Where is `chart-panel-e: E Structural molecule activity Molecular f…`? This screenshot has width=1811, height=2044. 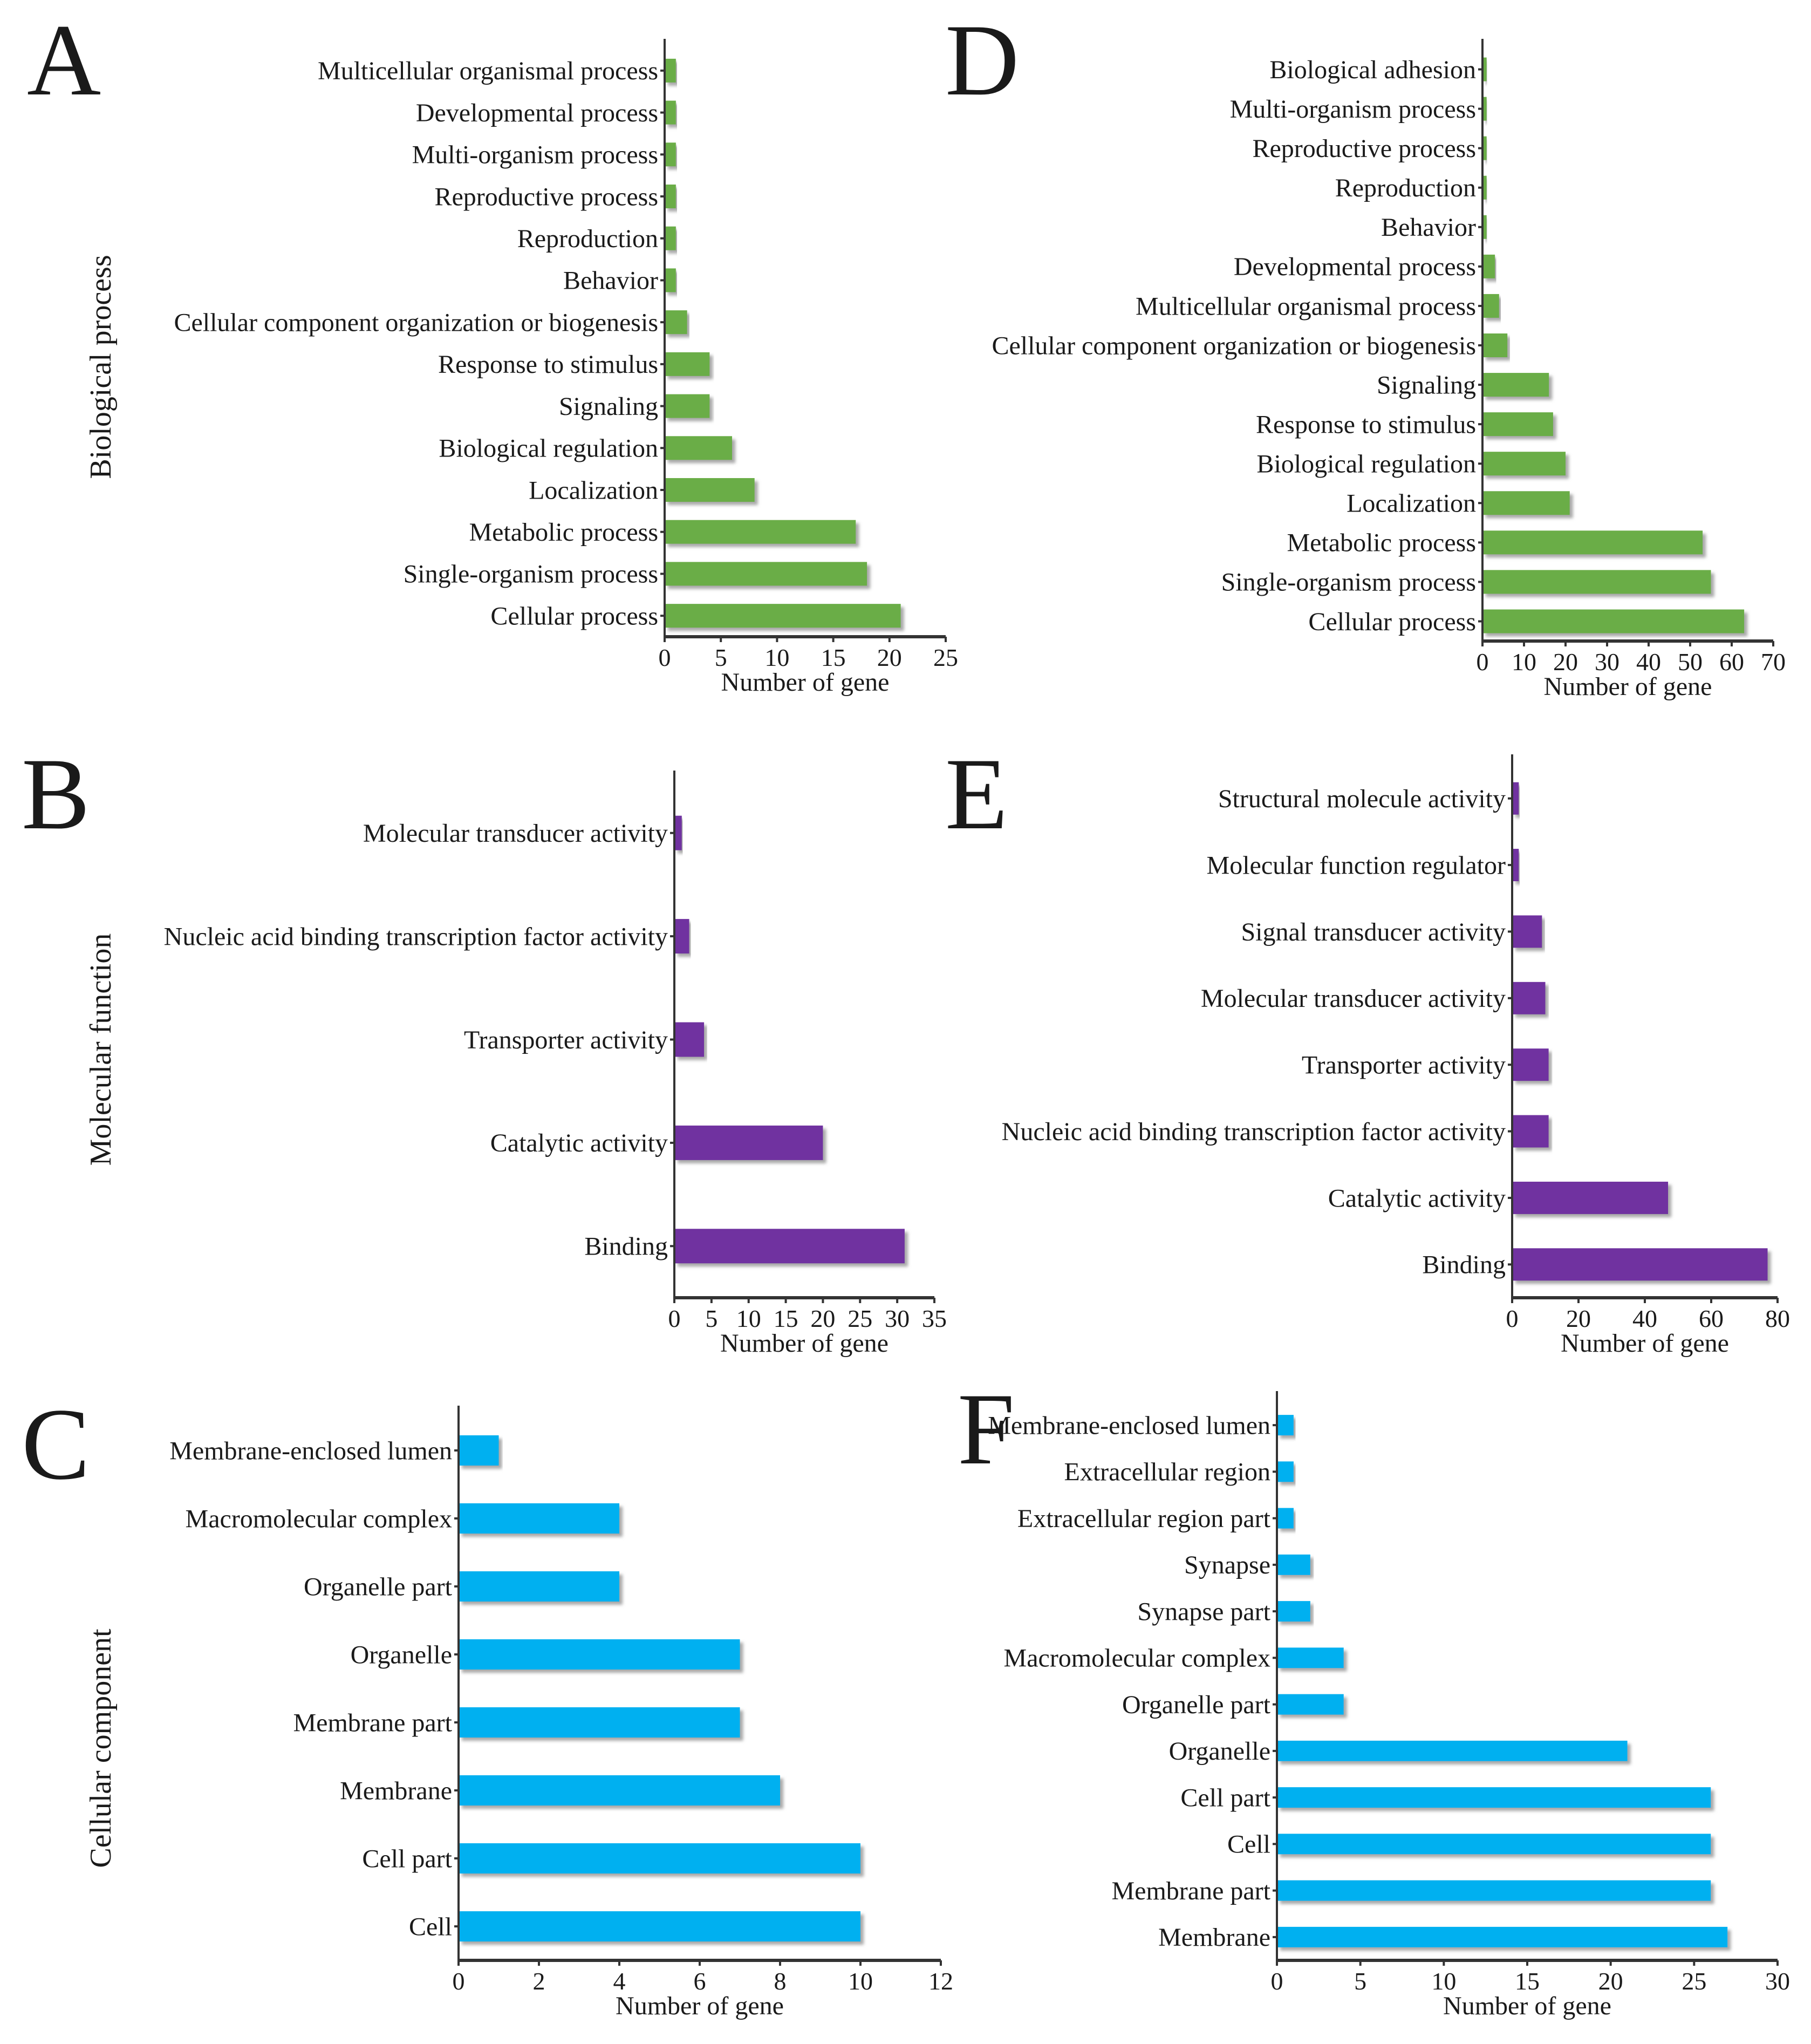 chart-panel-e: E Structural molecule activity Molecular f… is located at coordinates (1367, 1048).